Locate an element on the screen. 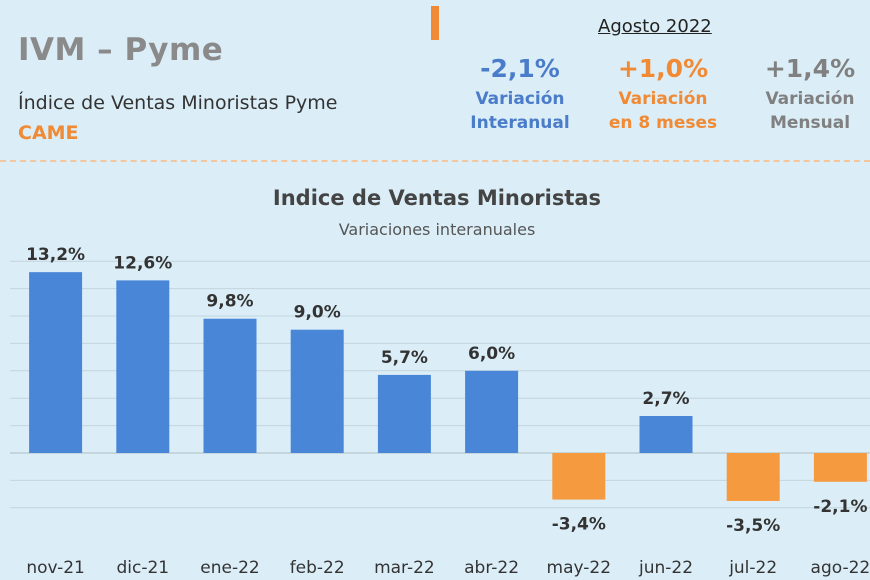 The image size is (870, 580). stat-label: Variación Interanual is located at coordinates (520, 111).